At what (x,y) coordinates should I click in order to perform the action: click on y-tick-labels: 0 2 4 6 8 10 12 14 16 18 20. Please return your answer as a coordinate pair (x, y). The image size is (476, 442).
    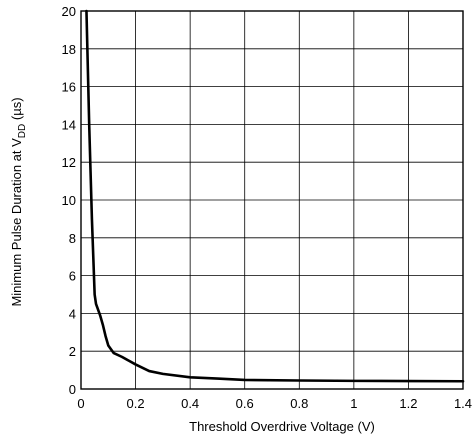
    Looking at the image, I should click on (69, 200).